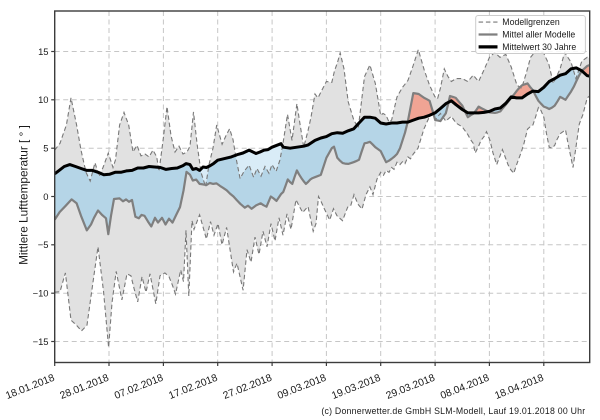 The width and height of the screenshot is (600, 420). What do you see at coordinates (43, 51) in the screenshot?
I see `svg-text: 15` at bounding box center [43, 51].